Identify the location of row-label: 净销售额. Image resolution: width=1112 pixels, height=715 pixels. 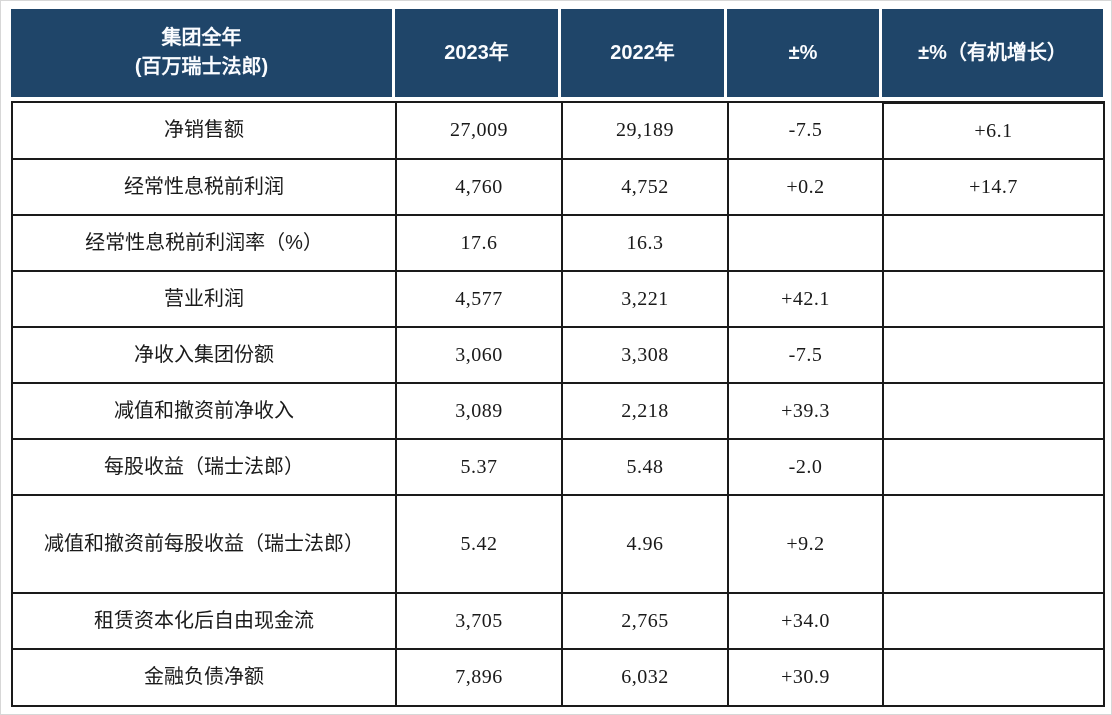
(203, 129).